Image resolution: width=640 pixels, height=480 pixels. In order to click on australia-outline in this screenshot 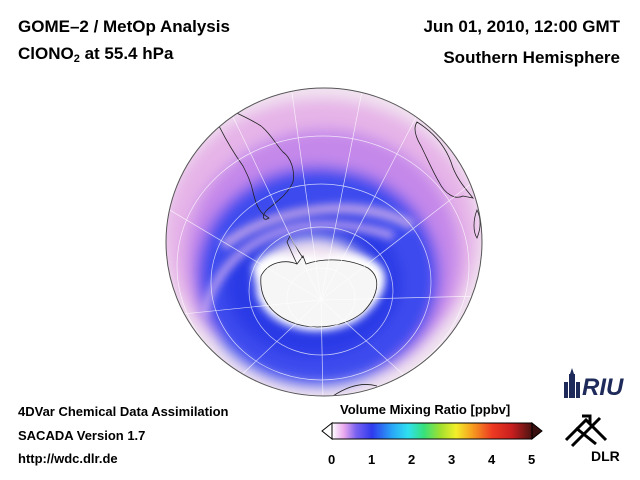, I will do `click(355, 390)`.